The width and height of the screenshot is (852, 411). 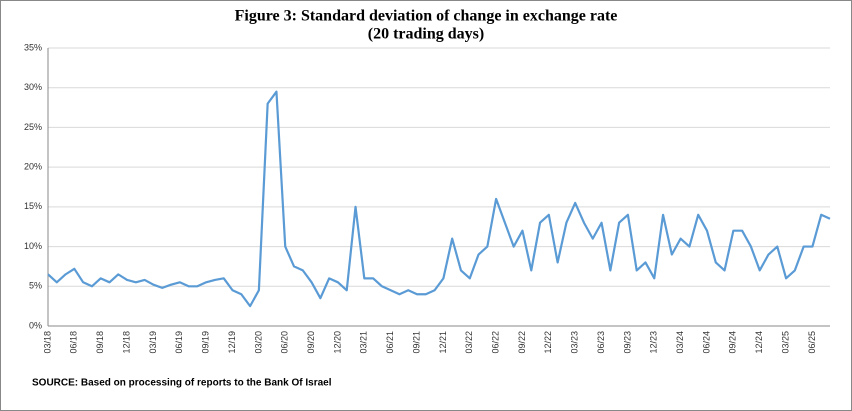 I want to click on x-tick-label: 06/22, so click(x=495, y=342).